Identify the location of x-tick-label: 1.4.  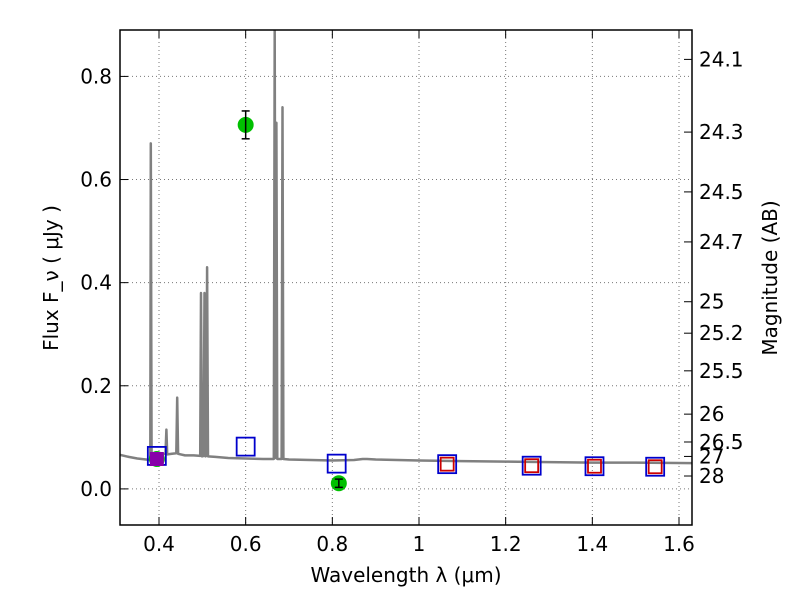
(592, 544).